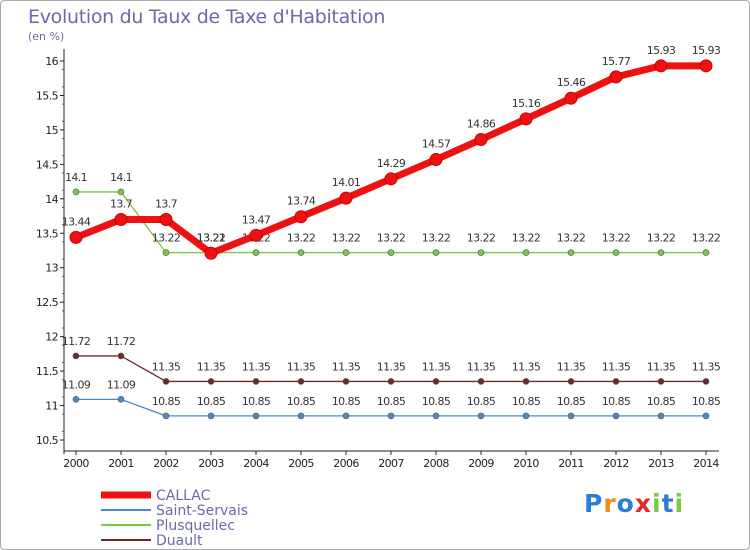 This screenshot has width=750, height=550. Describe the element at coordinates (616, 61) in the screenshot. I see `data-label-callac: 15.77` at that location.